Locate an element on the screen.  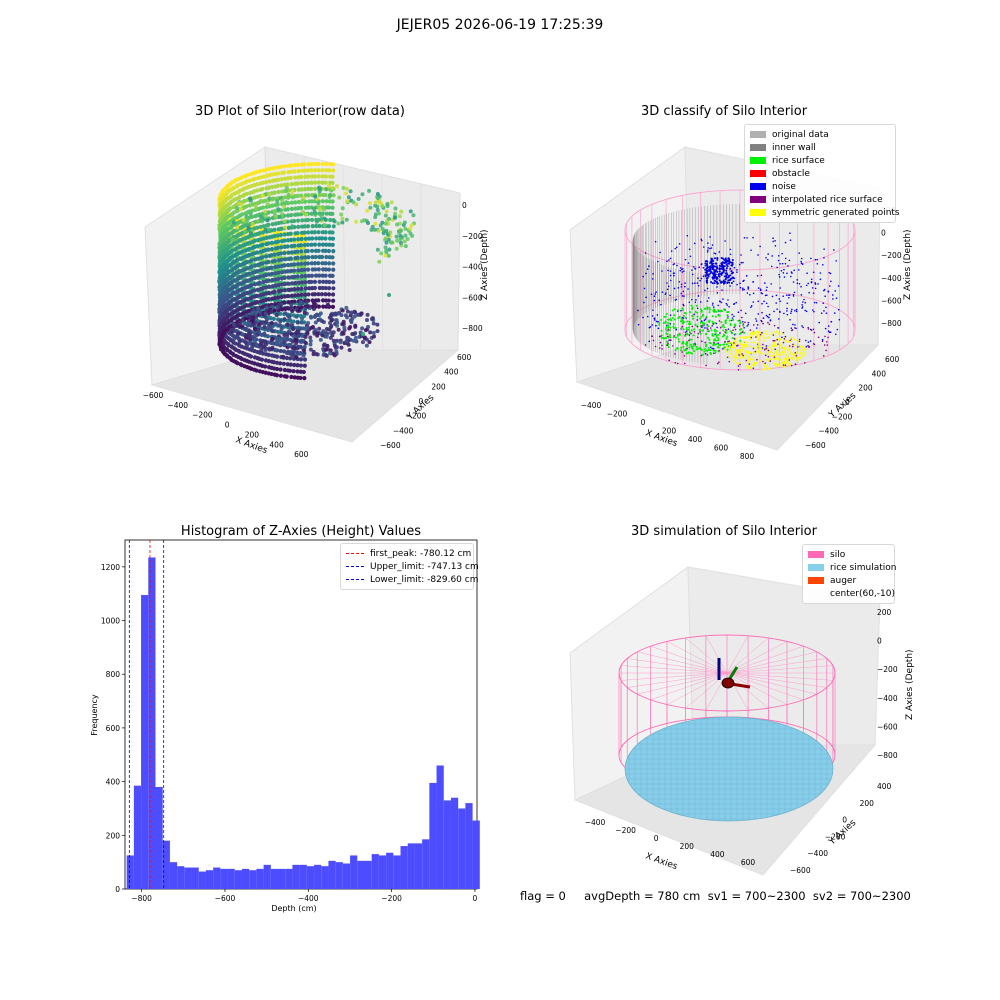
axis-z: −800 −600 −400 −200 0 is located at coordinates (472, 267).